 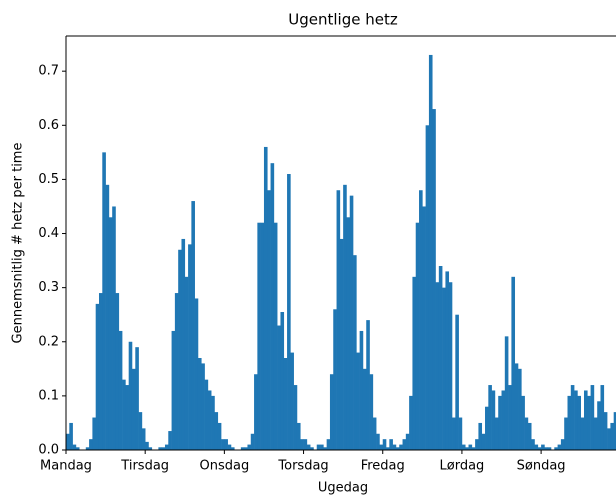 I want to click on y-tick-label: 0.3, so click(x=48, y=287).